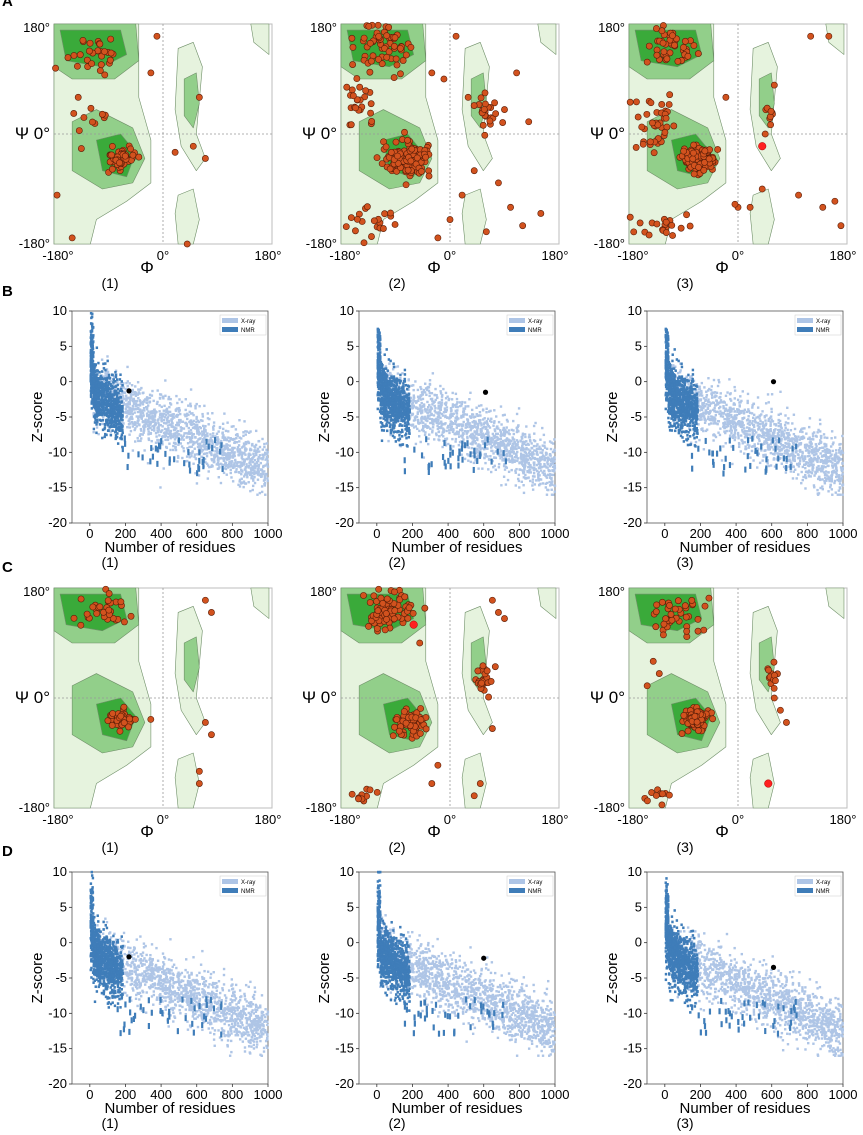 This screenshot has height=1135, width=863. Describe the element at coordinates (34, 243) in the screenshot. I see `y-tick-label: -180°` at that location.